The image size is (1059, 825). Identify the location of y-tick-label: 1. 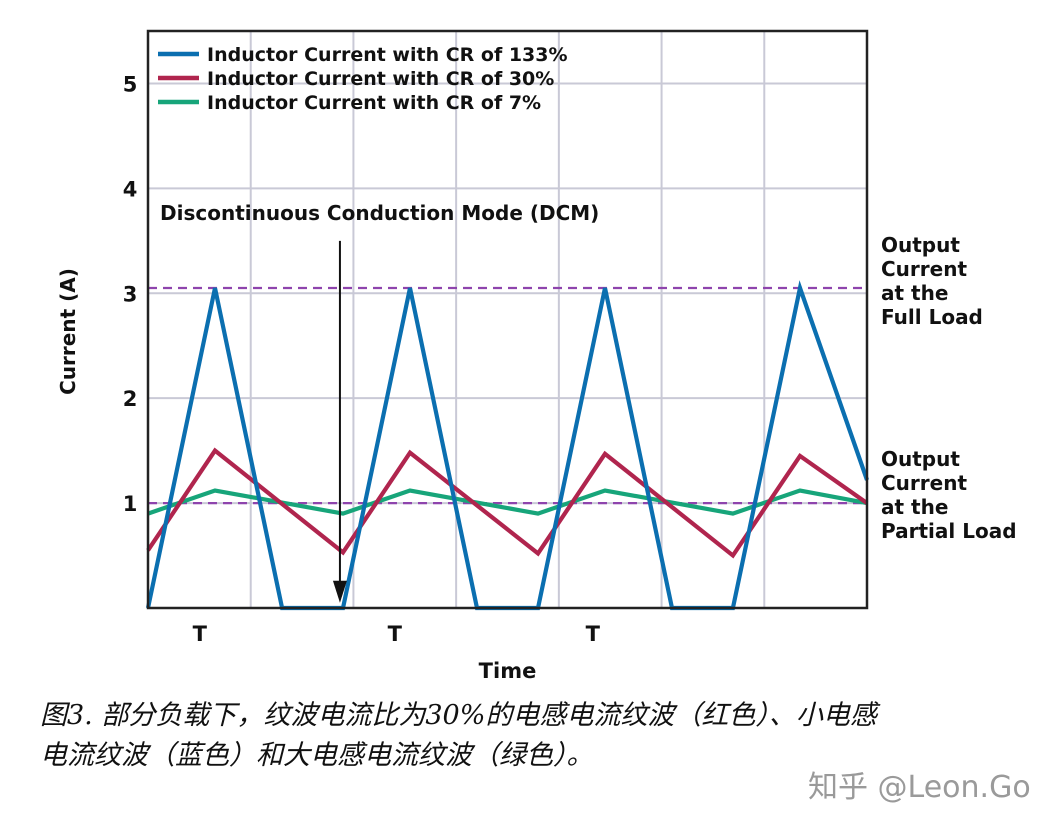
(130, 504).